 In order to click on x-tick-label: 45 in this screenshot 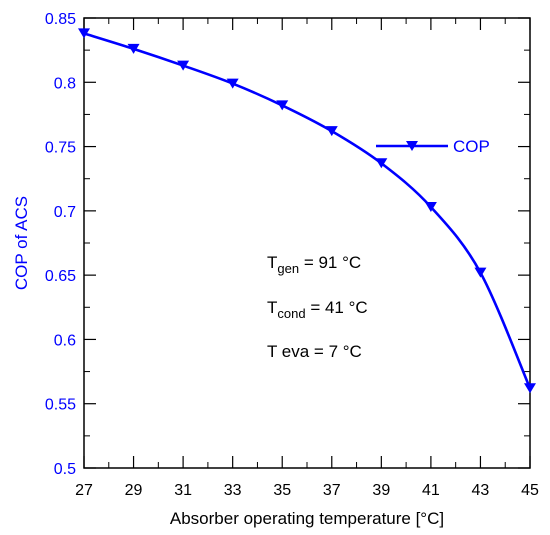, I will do `click(530, 490)`.